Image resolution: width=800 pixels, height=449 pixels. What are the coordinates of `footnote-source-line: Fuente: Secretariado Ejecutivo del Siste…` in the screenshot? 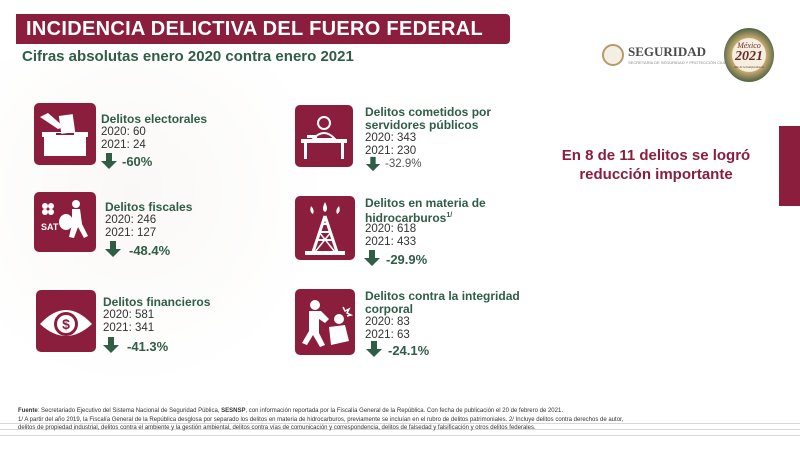 It's located at (403, 411).